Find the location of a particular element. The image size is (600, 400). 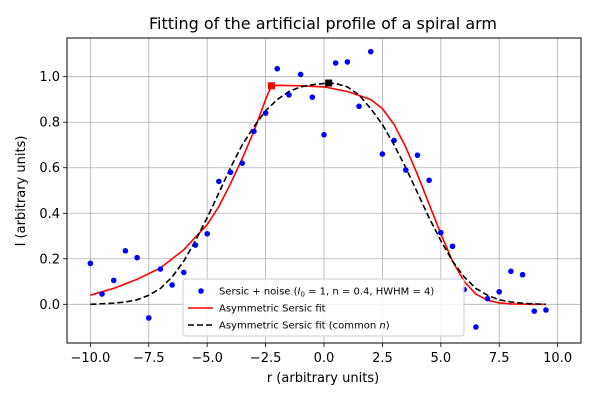

legend-marker is located at coordinates (201, 291).